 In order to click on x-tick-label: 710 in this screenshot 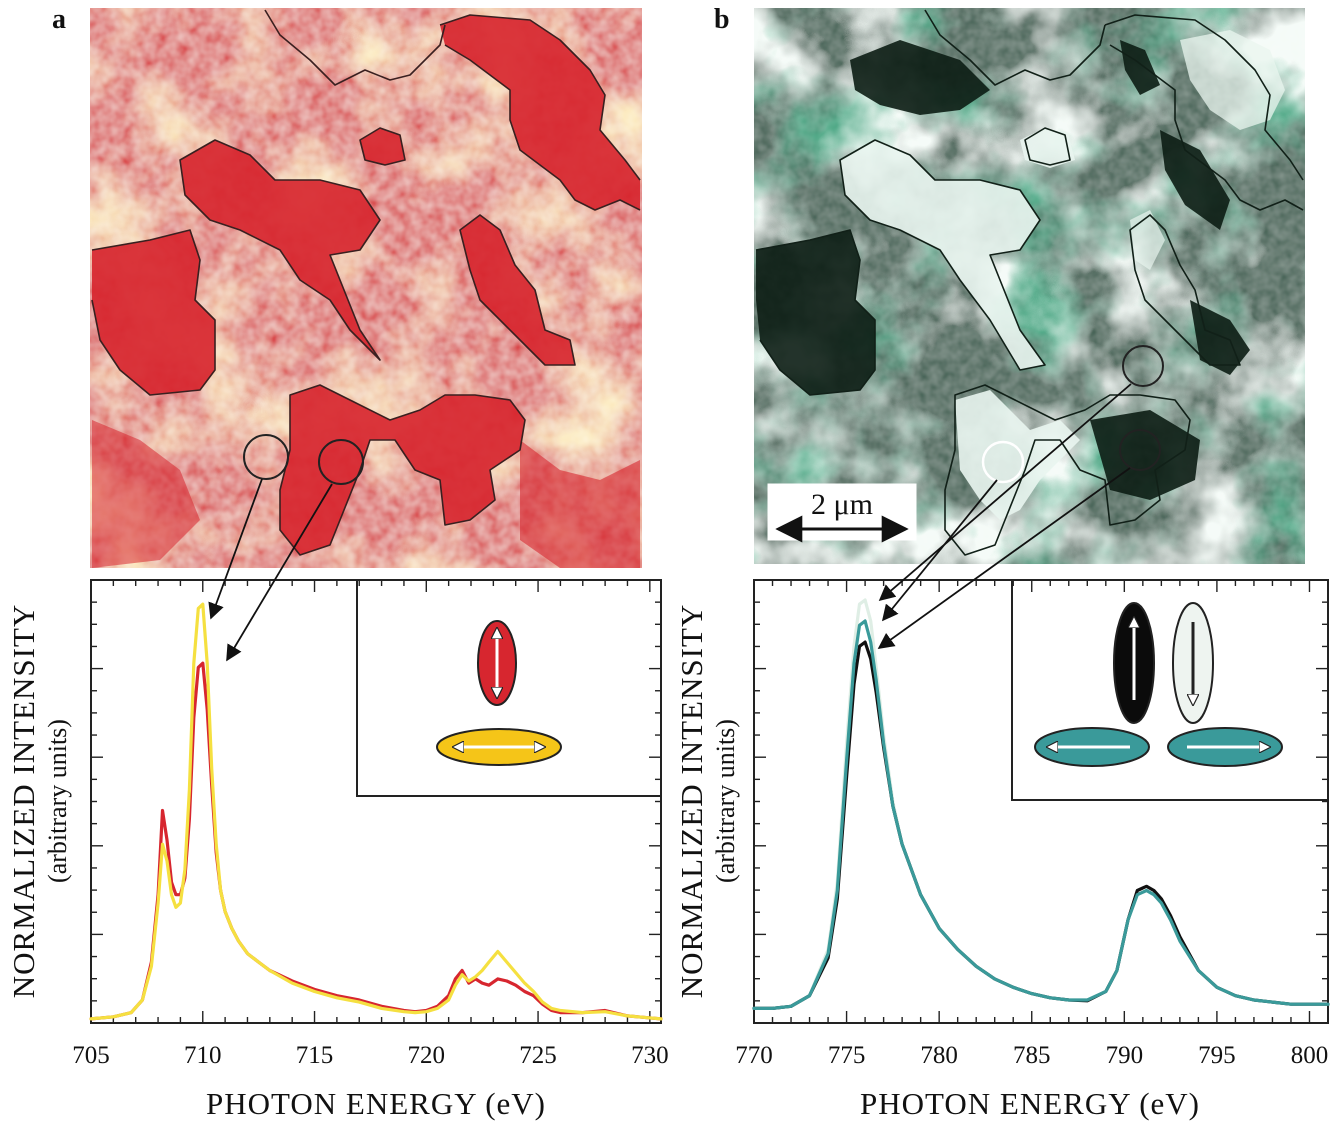, I will do `click(203, 1055)`.